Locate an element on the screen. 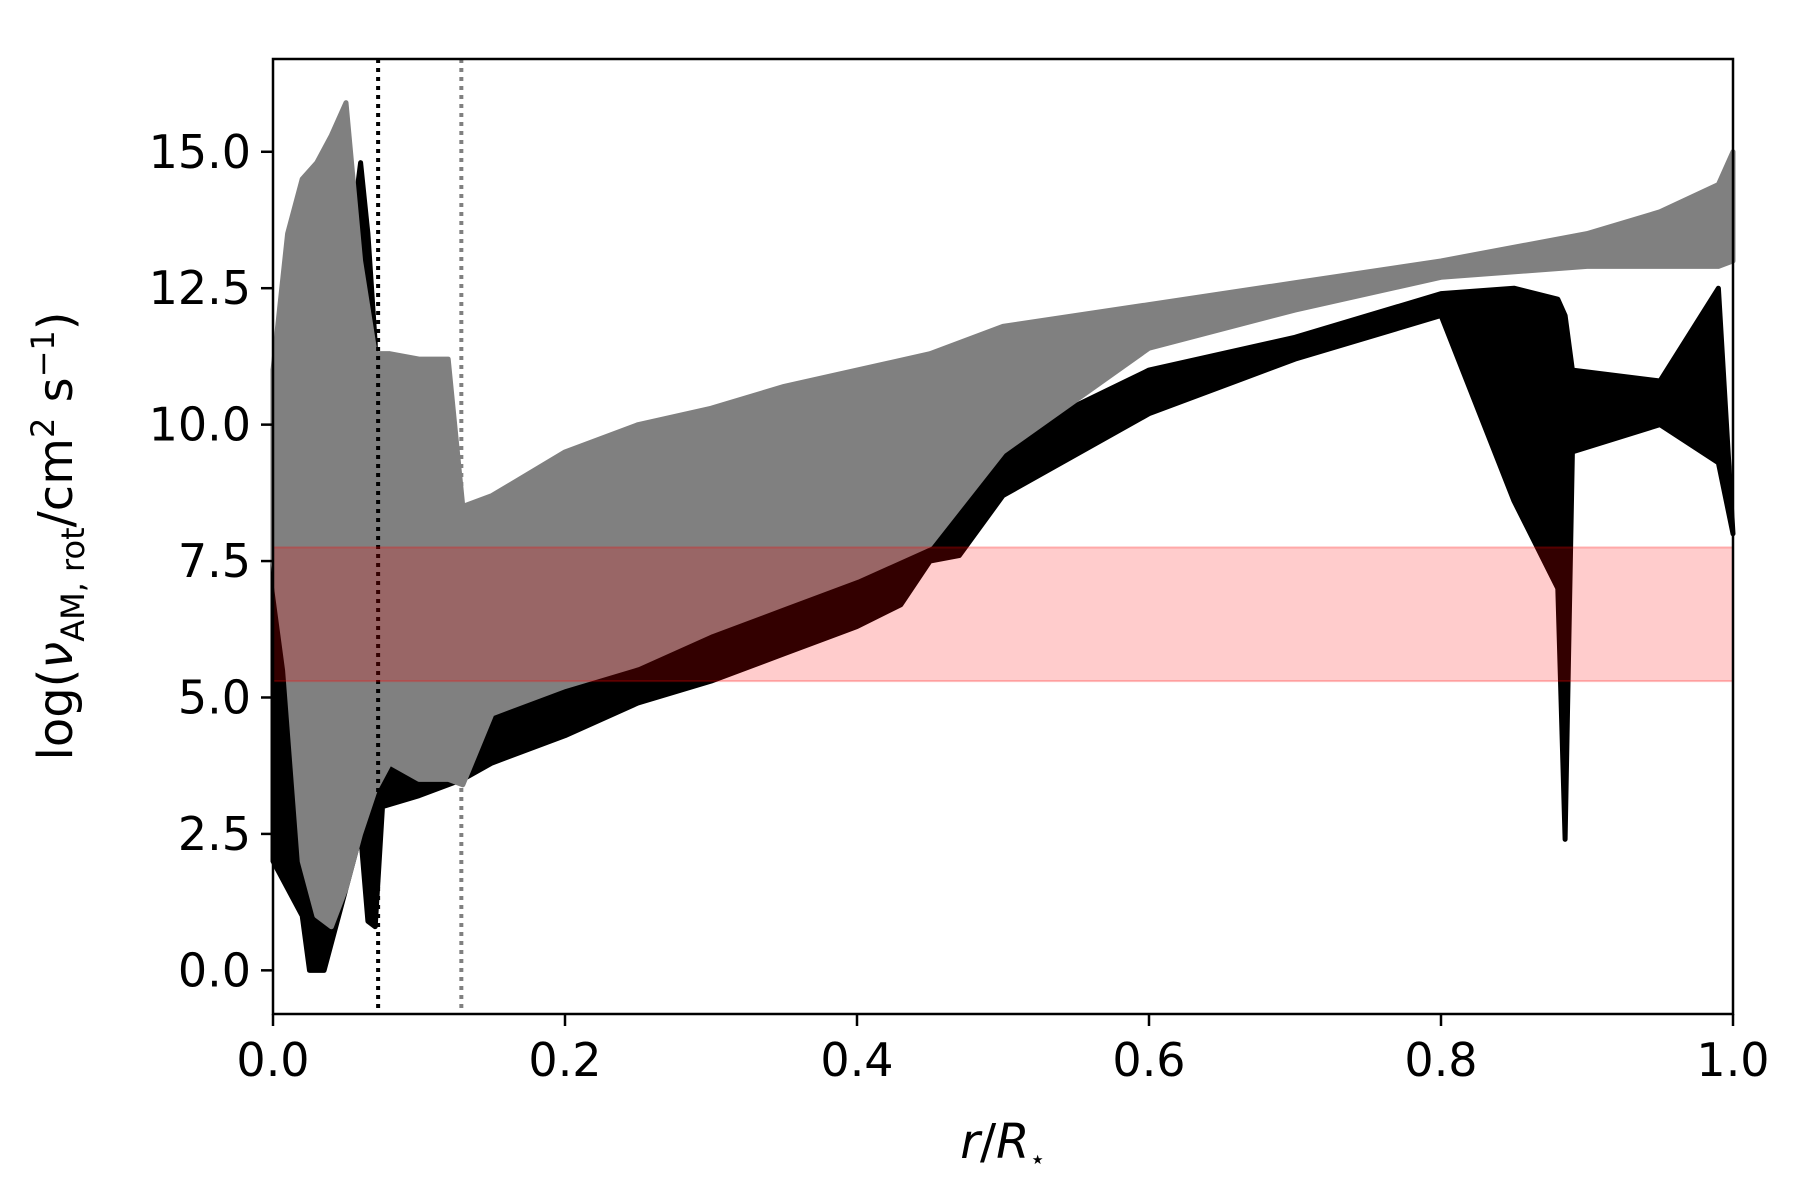 This screenshot has height=1200, width=1800. y-tick-label: 5.0 is located at coordinates (214, 697).